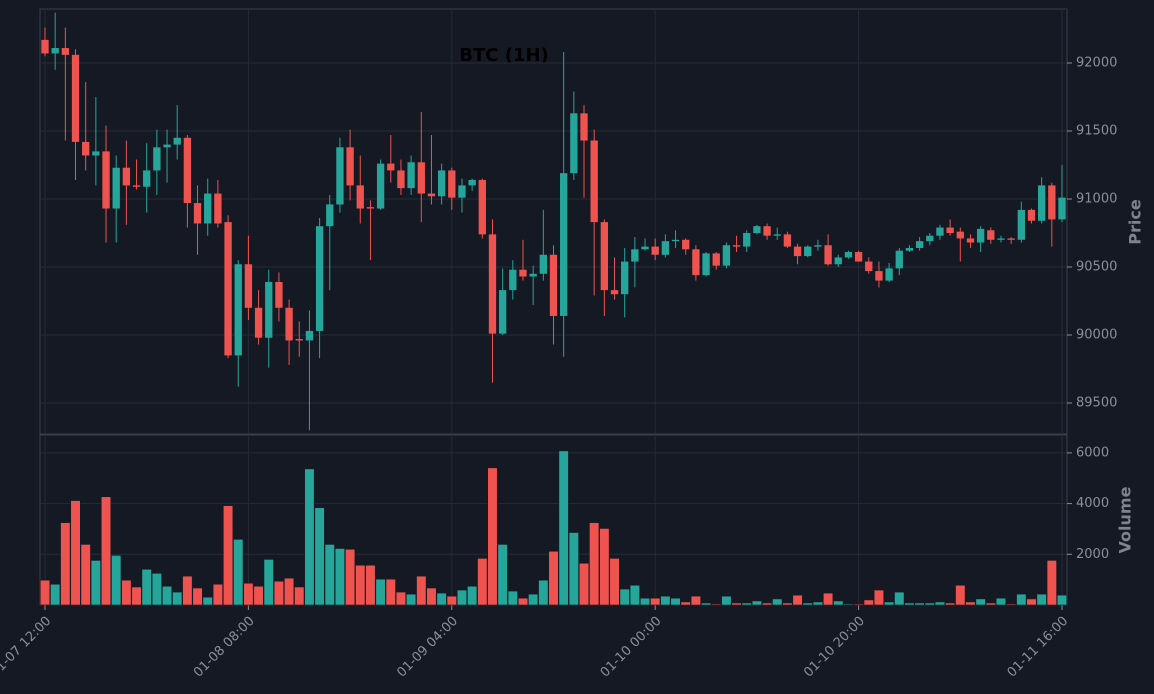  I want to click on y-tick-label: 91000, so click(1096, 198).